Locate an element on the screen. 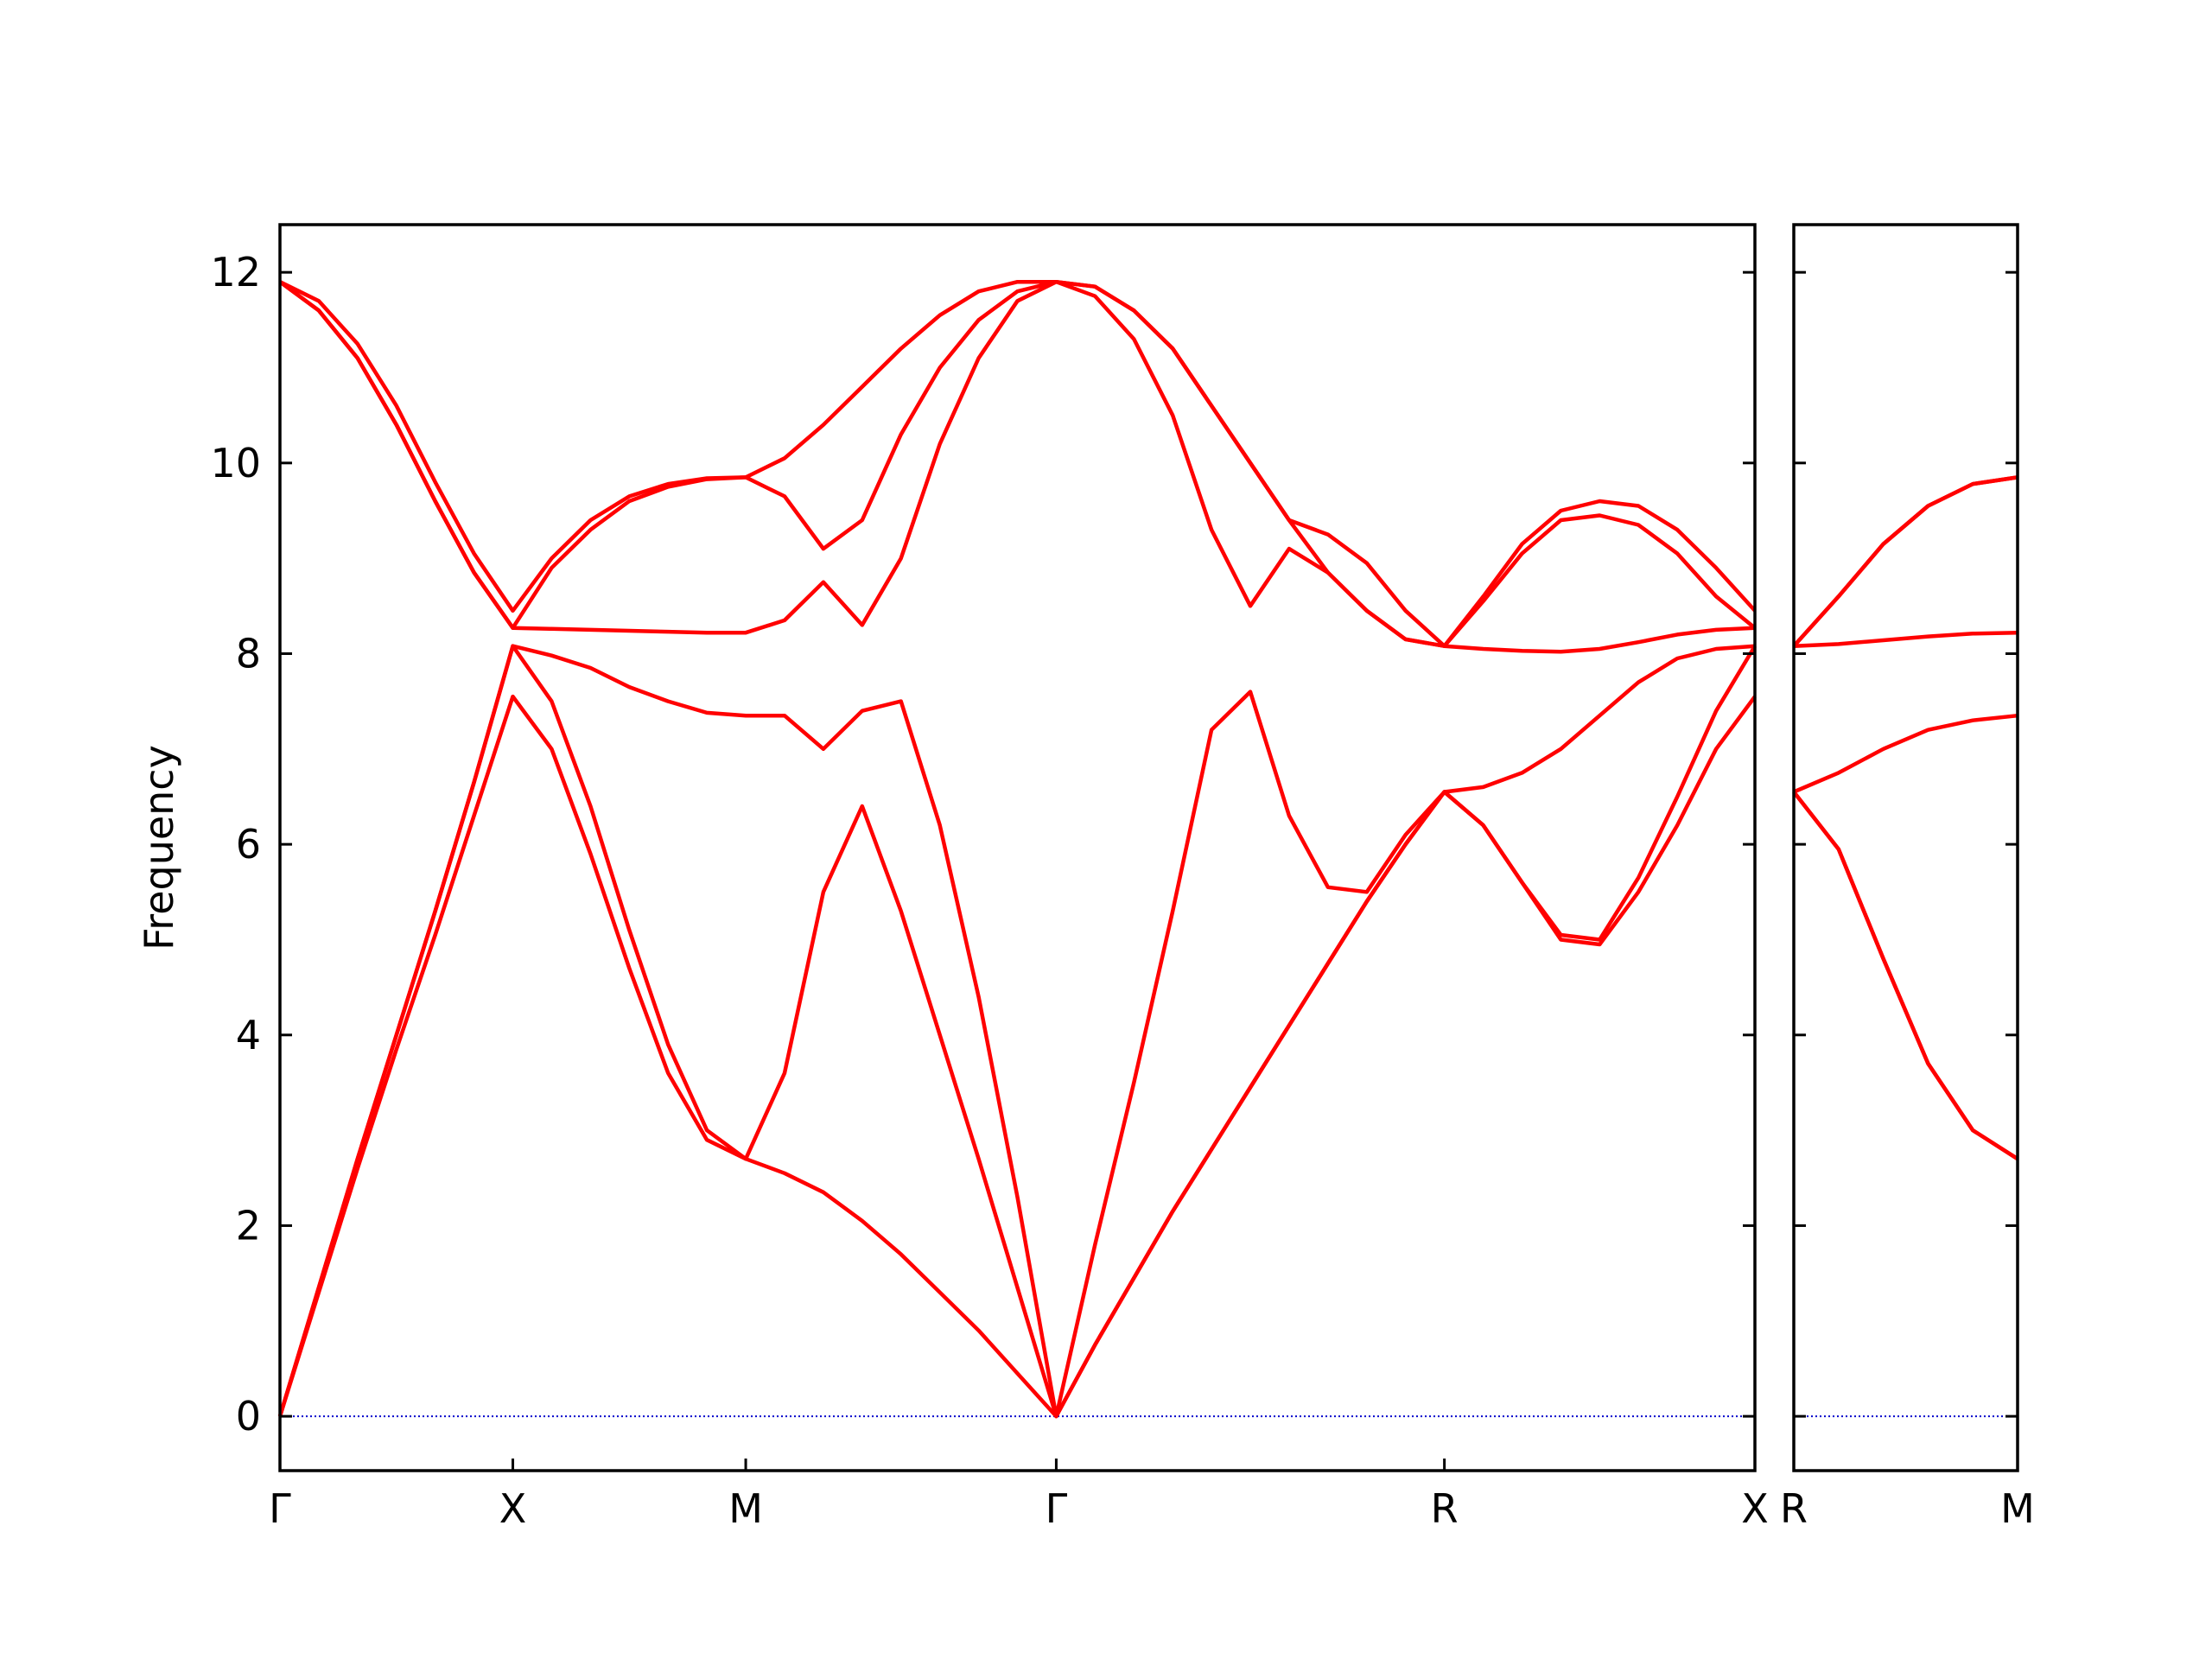 The width and height of the screenshot is (2212, 1659). y-tick-label: 0 is located at coordinates (248, 1416).